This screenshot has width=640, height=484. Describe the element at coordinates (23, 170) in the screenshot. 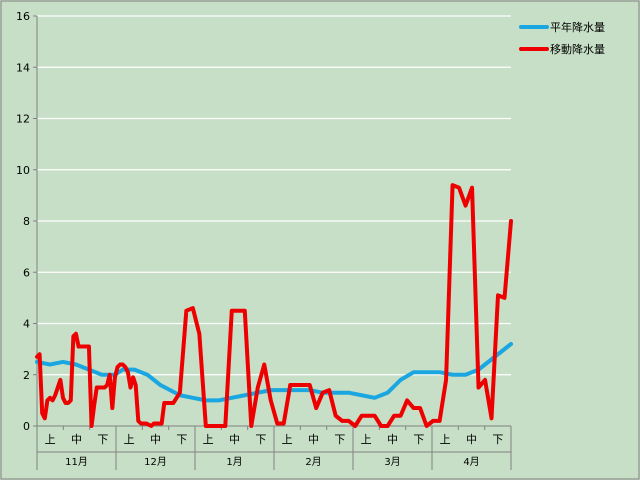

I see `y-tick-label: 10` at that location.